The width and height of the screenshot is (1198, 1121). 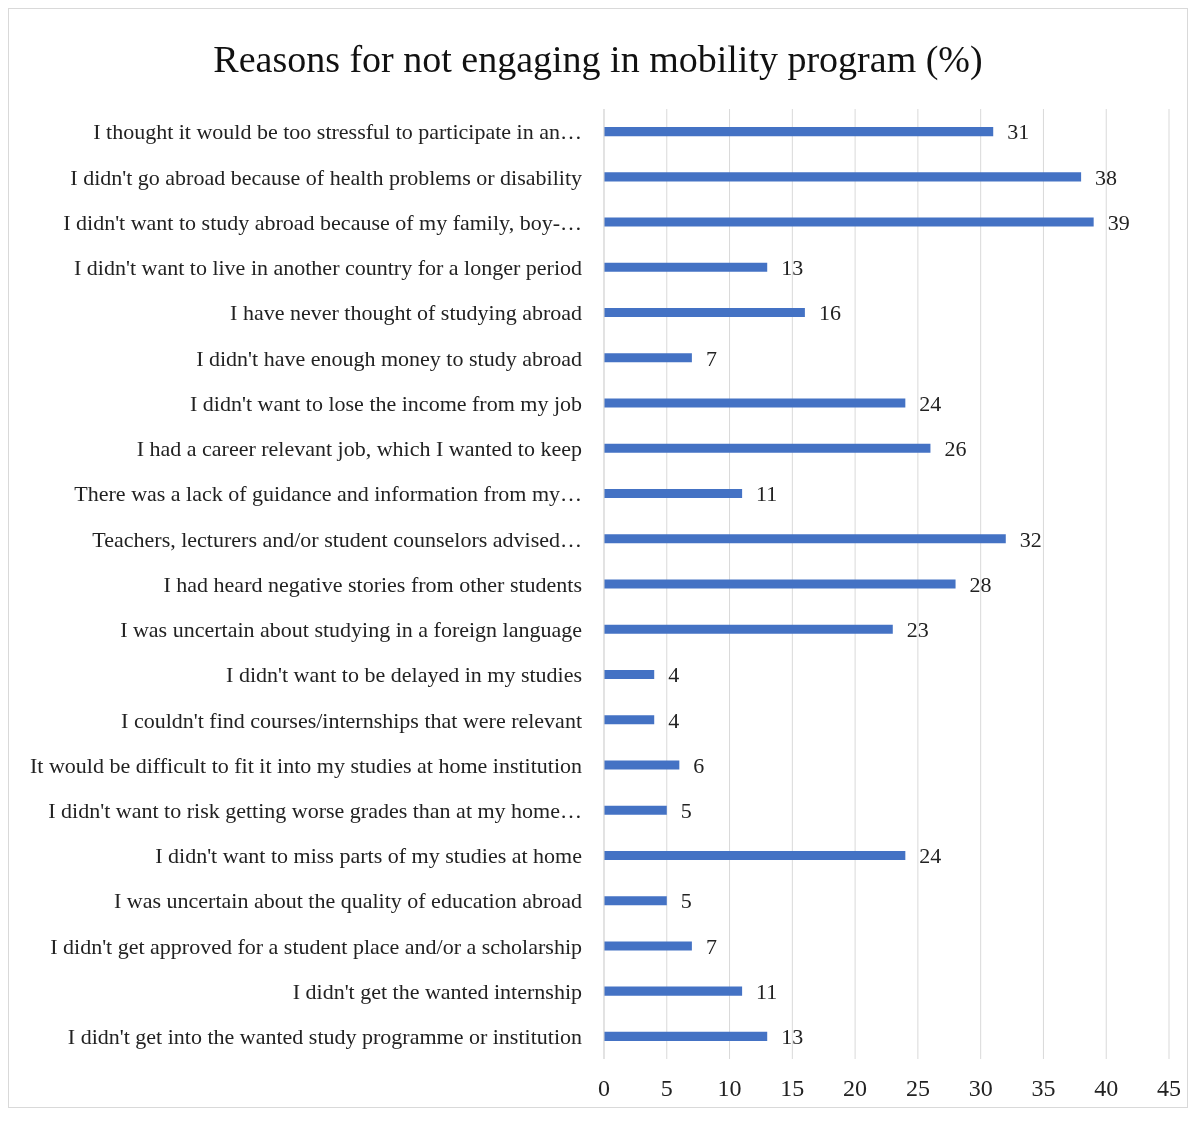 What do you see at coordinates (316, 946) in the screenshot?
I see `y-tick-label: I didn't get approved for a student place and/or a scholarship` at bounding box center [316, 946].